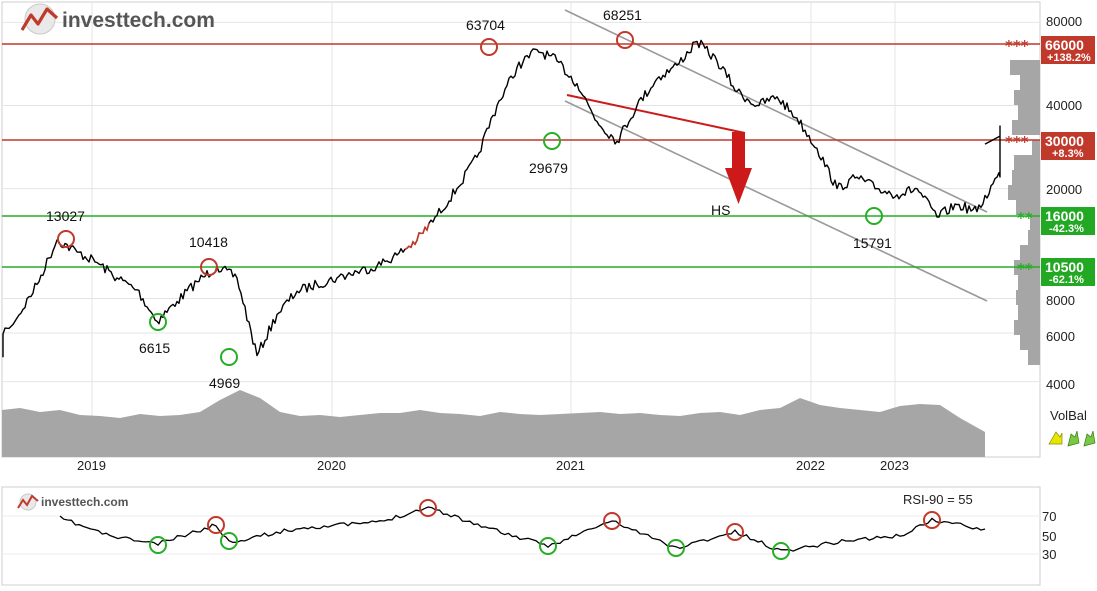  I want to click on tag-30000-change: +8.3%, so click(1068, 154).